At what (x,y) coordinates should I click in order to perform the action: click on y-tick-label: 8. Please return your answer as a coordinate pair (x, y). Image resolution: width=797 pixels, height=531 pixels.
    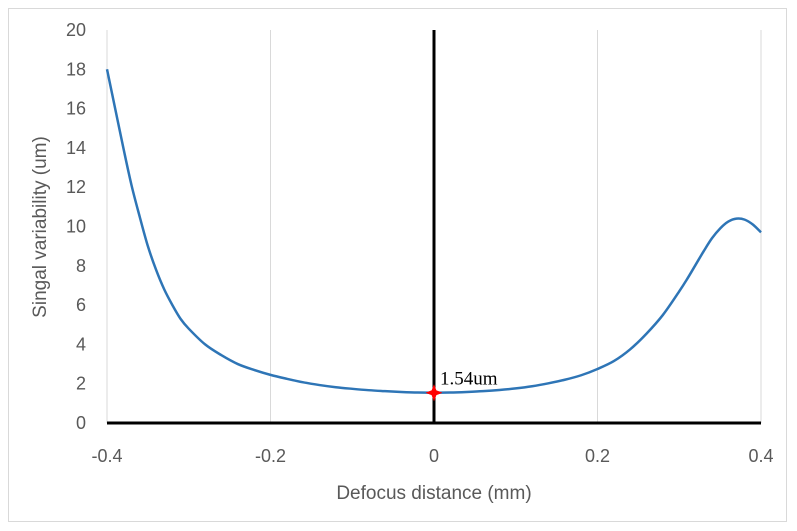
    Looking at the image, I should click on (81, 266).